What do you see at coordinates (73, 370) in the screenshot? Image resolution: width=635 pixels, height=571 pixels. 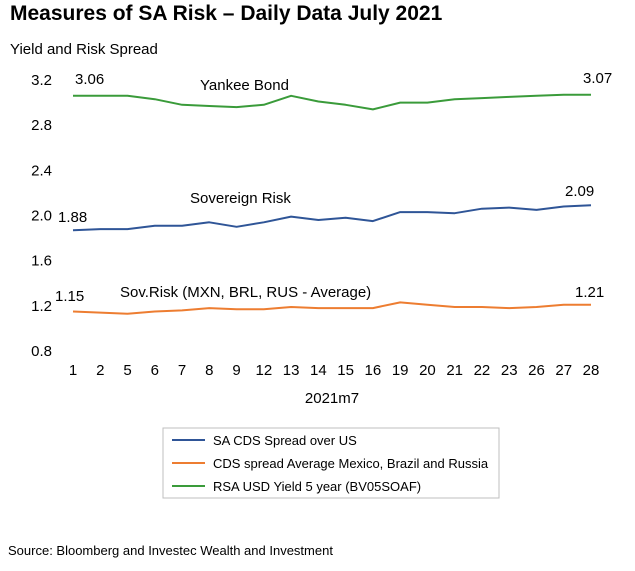 I see `x-tick-label: 1` at bounding box center [73, 370].